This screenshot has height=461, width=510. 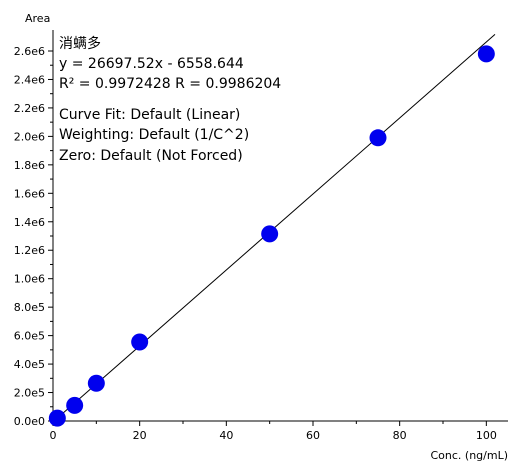 I want to click on x-tick-label: 20, so click(x=140, y=435).